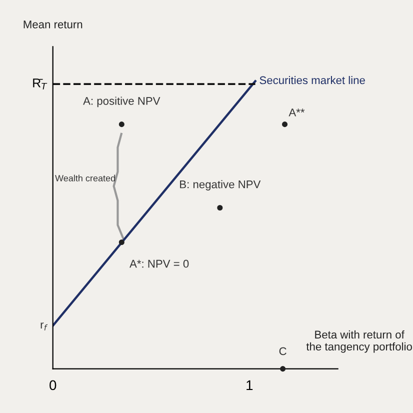  I want to click on annotation: A: positive NPV, so click(121, 102).